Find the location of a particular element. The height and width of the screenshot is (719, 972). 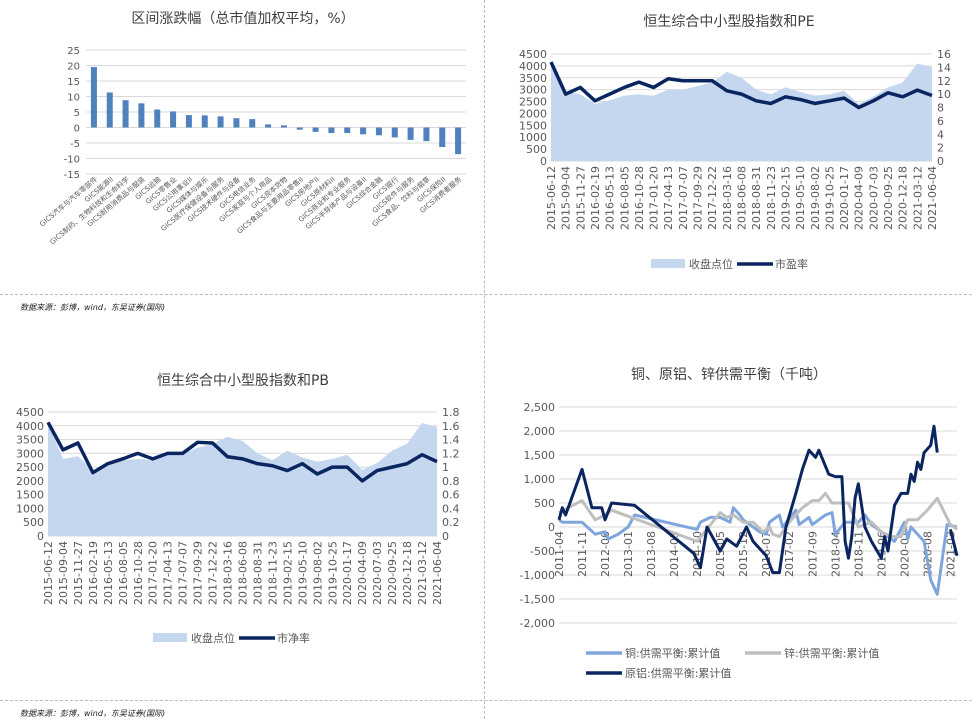

x-tick-label: 2017-07-07 is located at coordinates (683, 198).